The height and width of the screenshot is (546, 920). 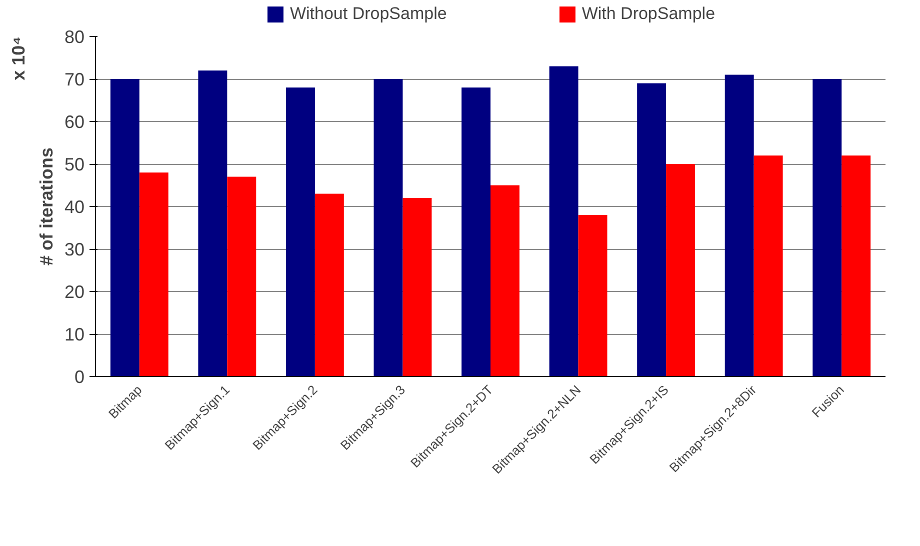 I want to click on y-tick-label: 30, so click(x=74, y=250).